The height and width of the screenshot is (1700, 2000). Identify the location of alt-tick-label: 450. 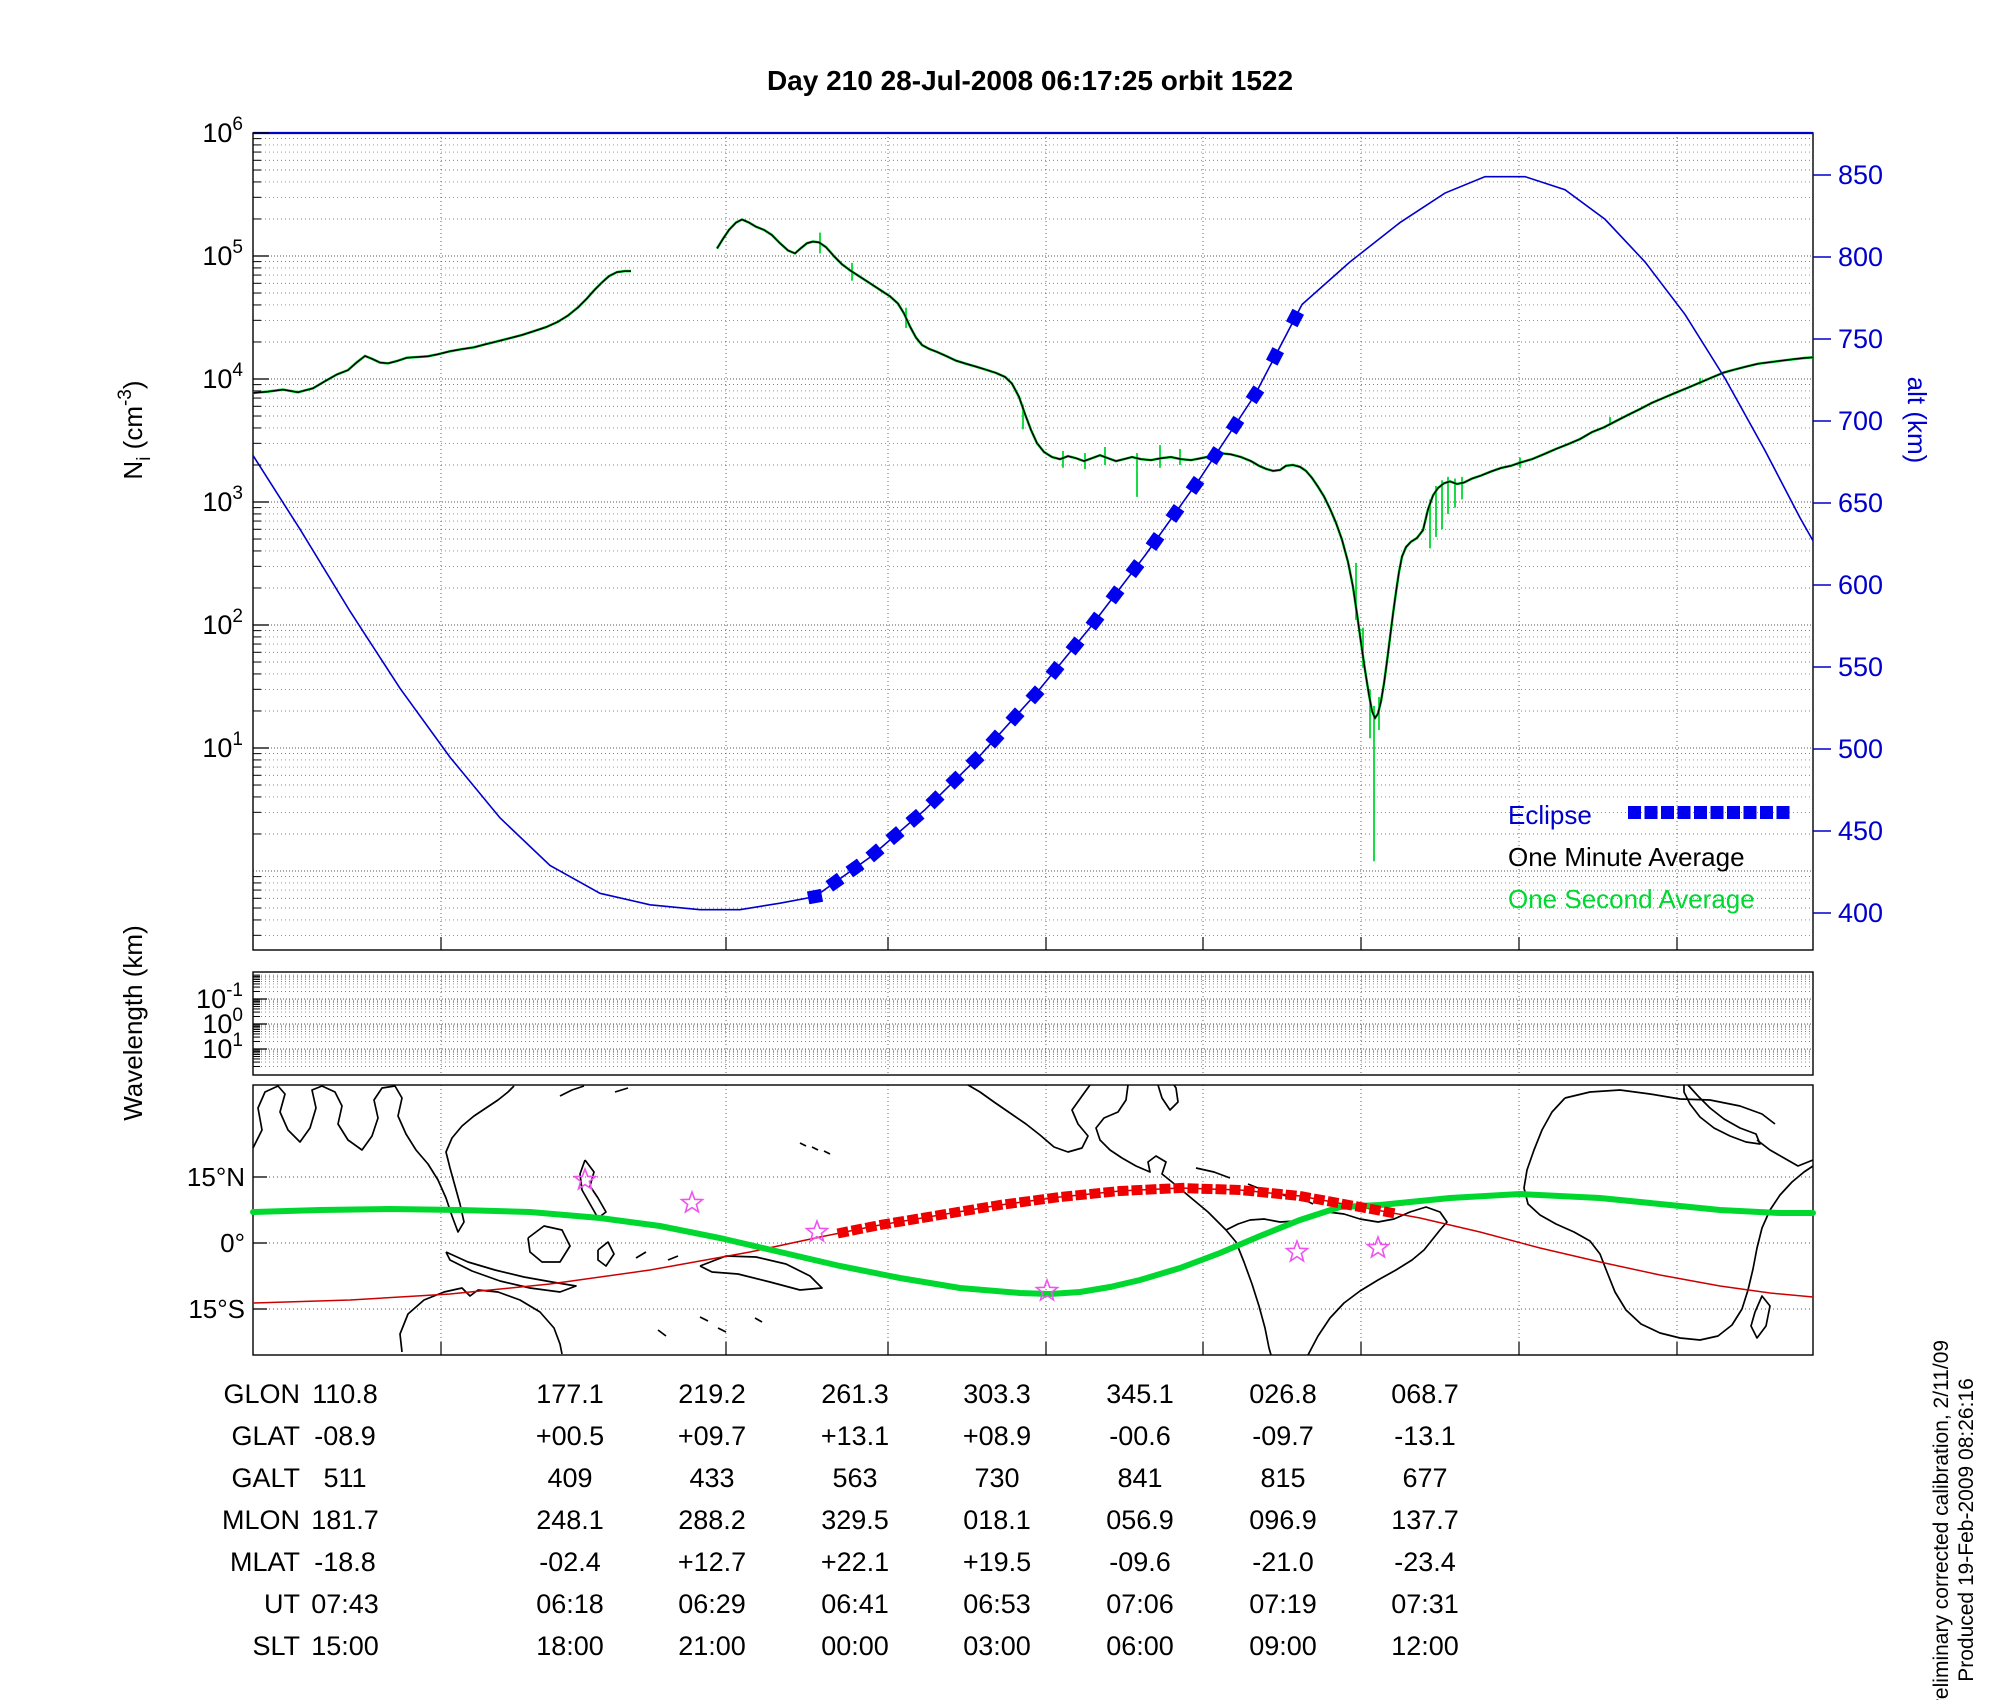
(1860, 831).